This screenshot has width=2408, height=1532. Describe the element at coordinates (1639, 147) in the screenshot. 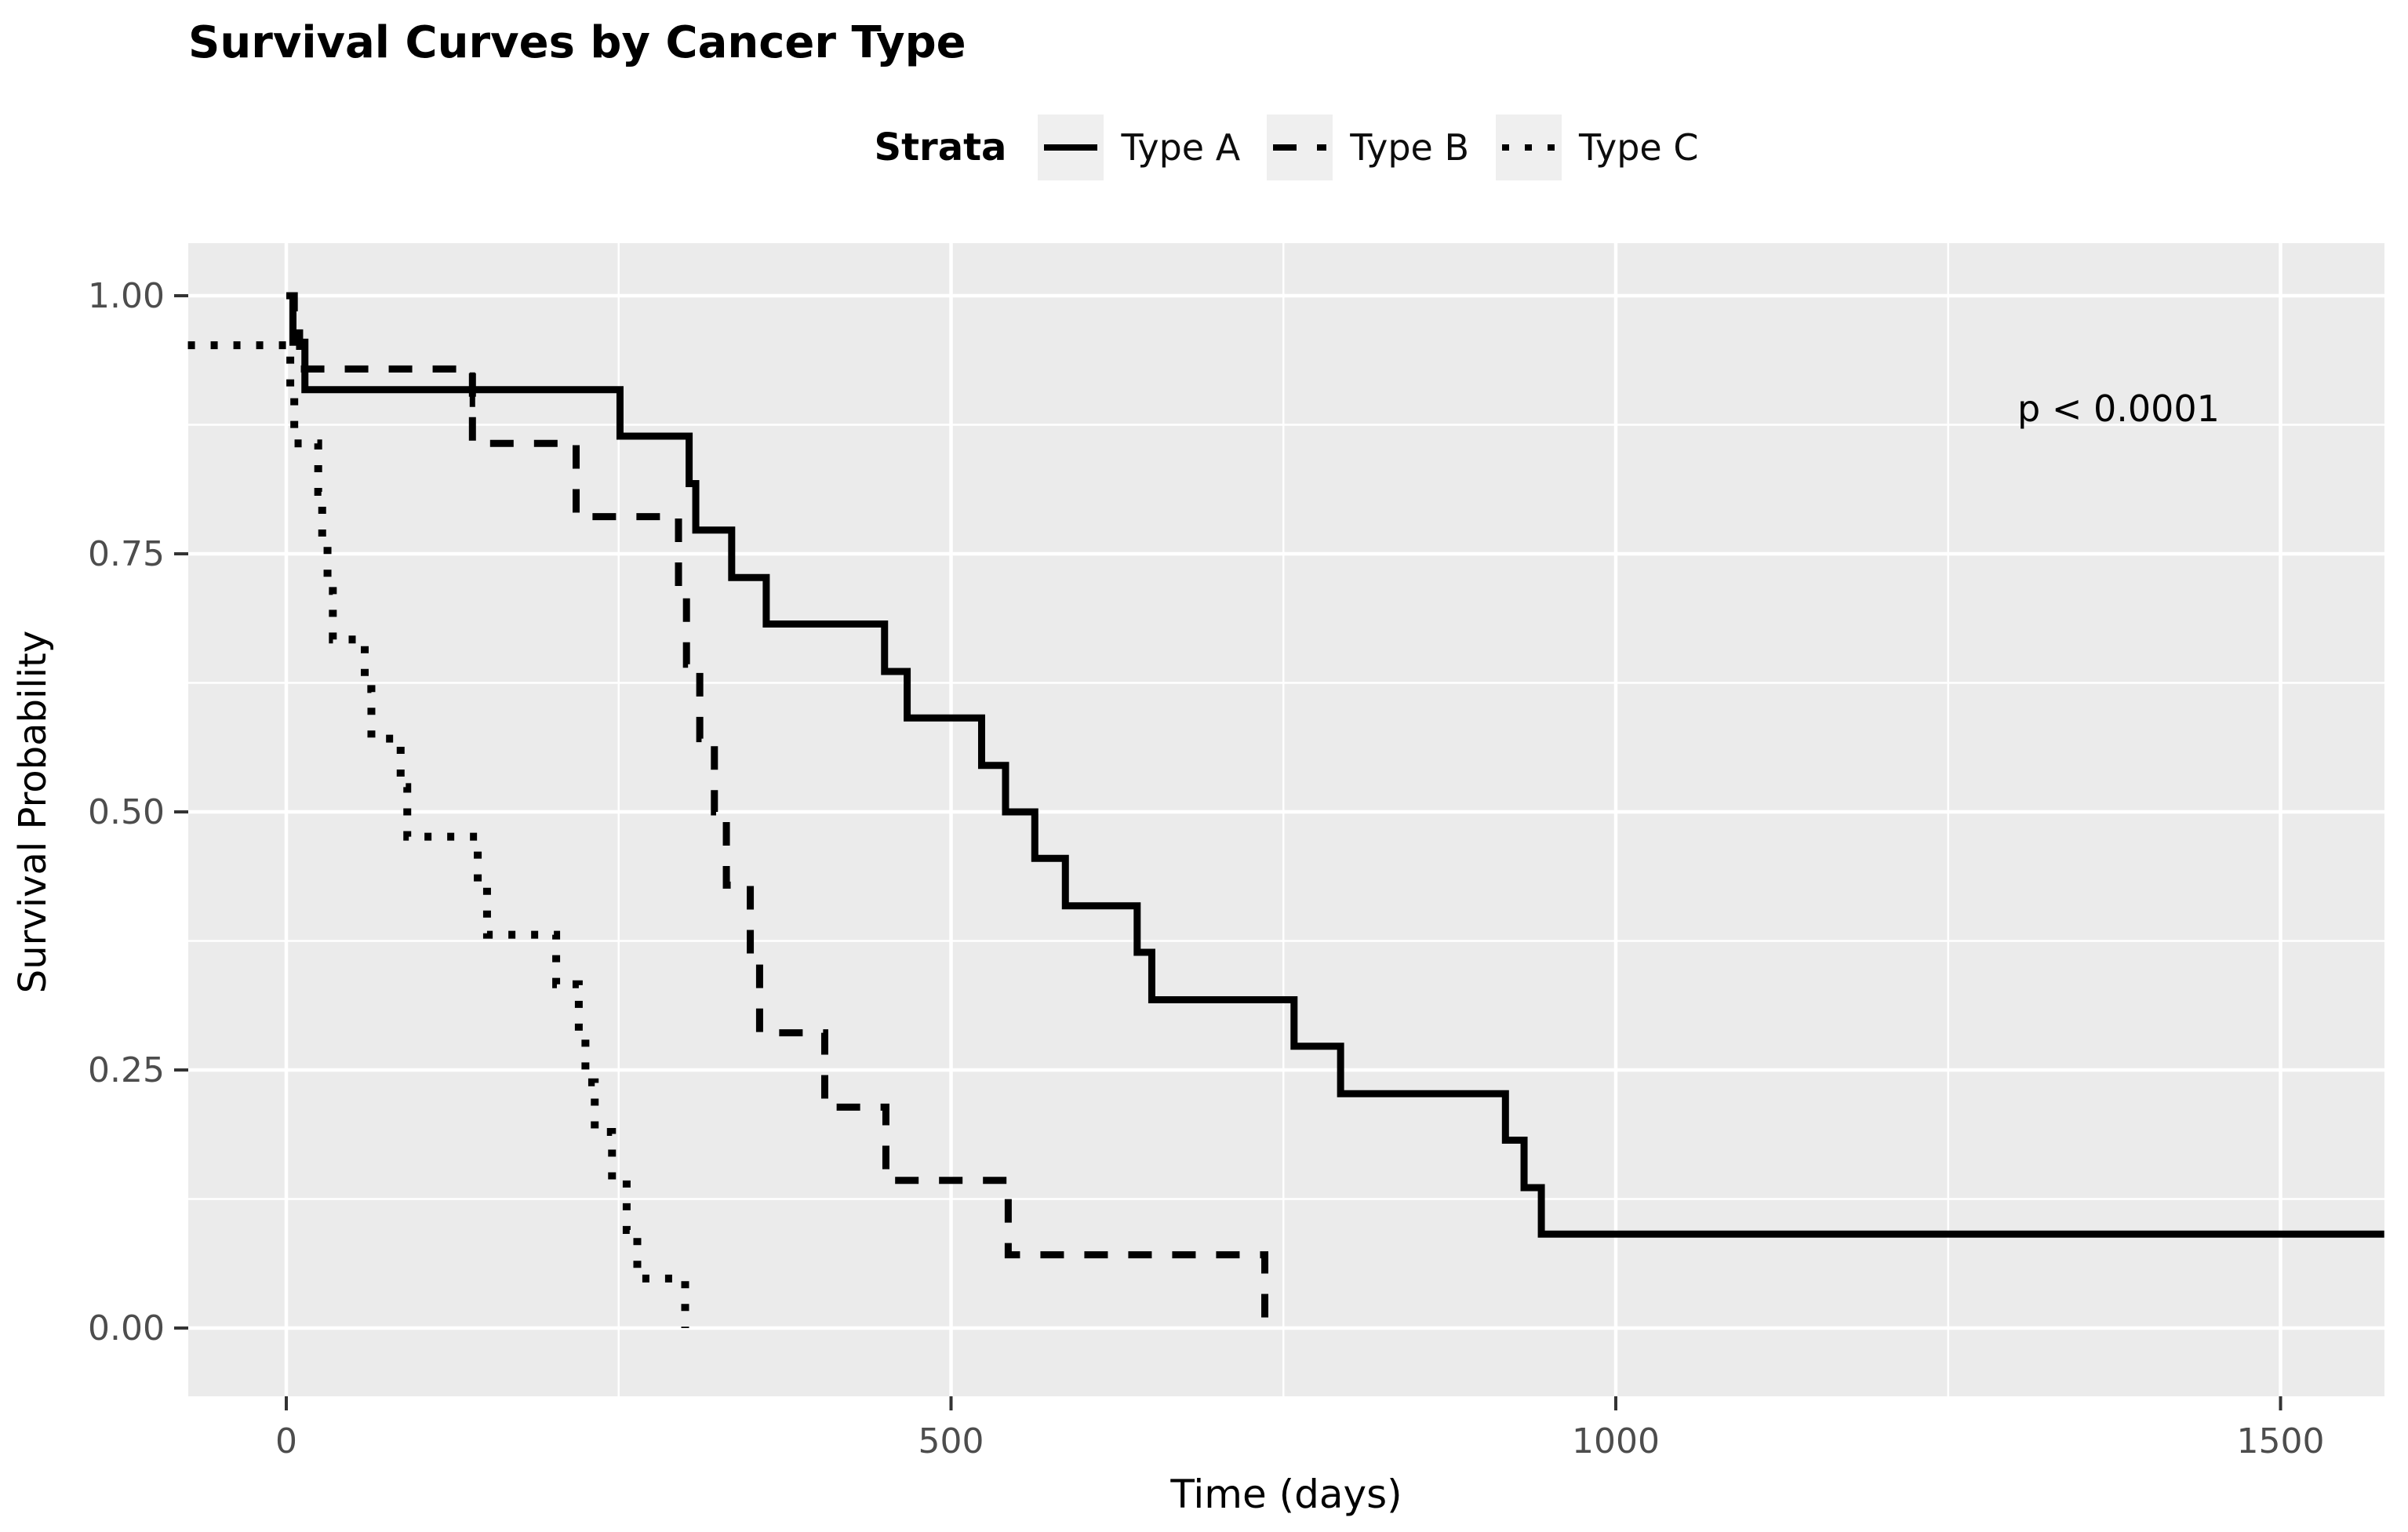

I see `legend-label-type-c: Type C` at that location.